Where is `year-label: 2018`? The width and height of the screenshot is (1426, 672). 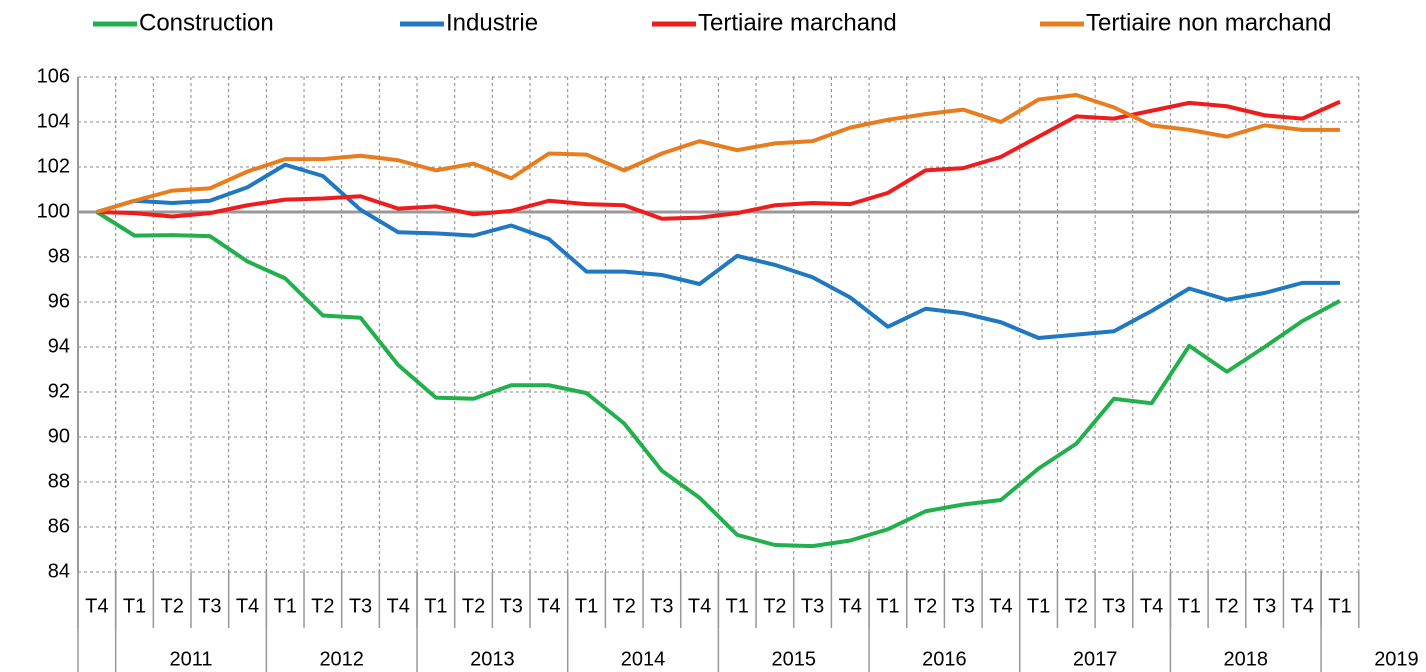
year-label: 2018 is located at coordinates (1246, 659).